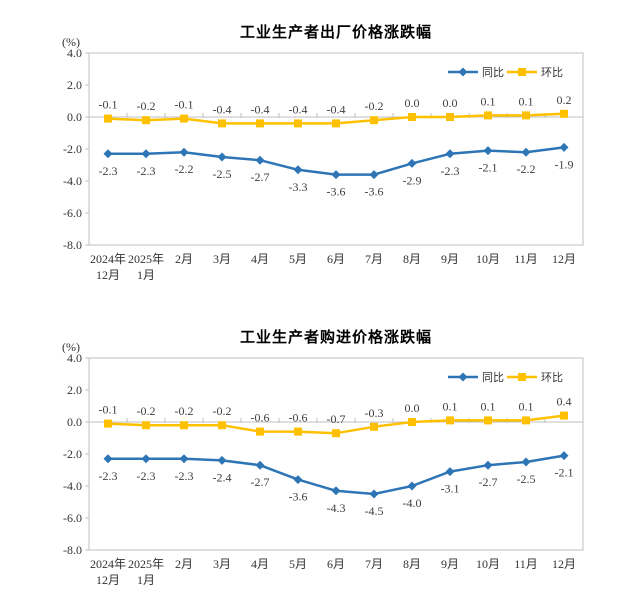  I want to click on x-axis-category-label: 2025年, so click(146, 259).